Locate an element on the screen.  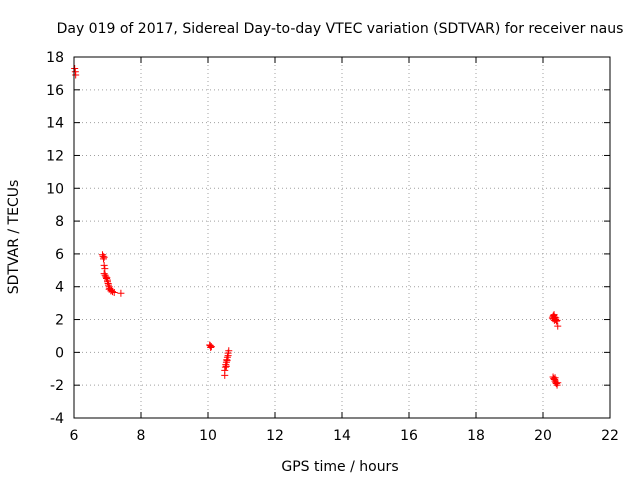
x-tick-label: 12 is located at coordinates (275, 436).